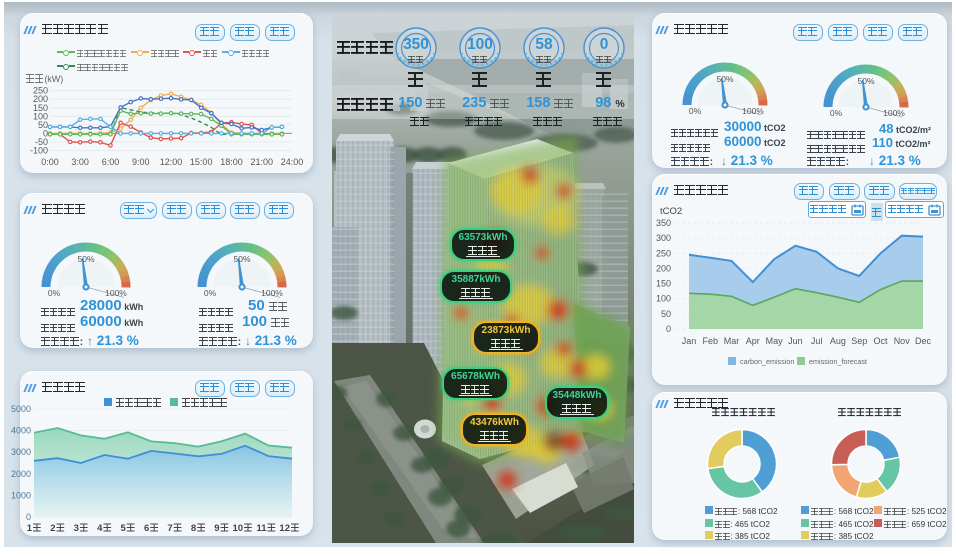  Describe the element at coordinates (50, 162) in the screenshot. I see `svg-text: 0:00` at that location.